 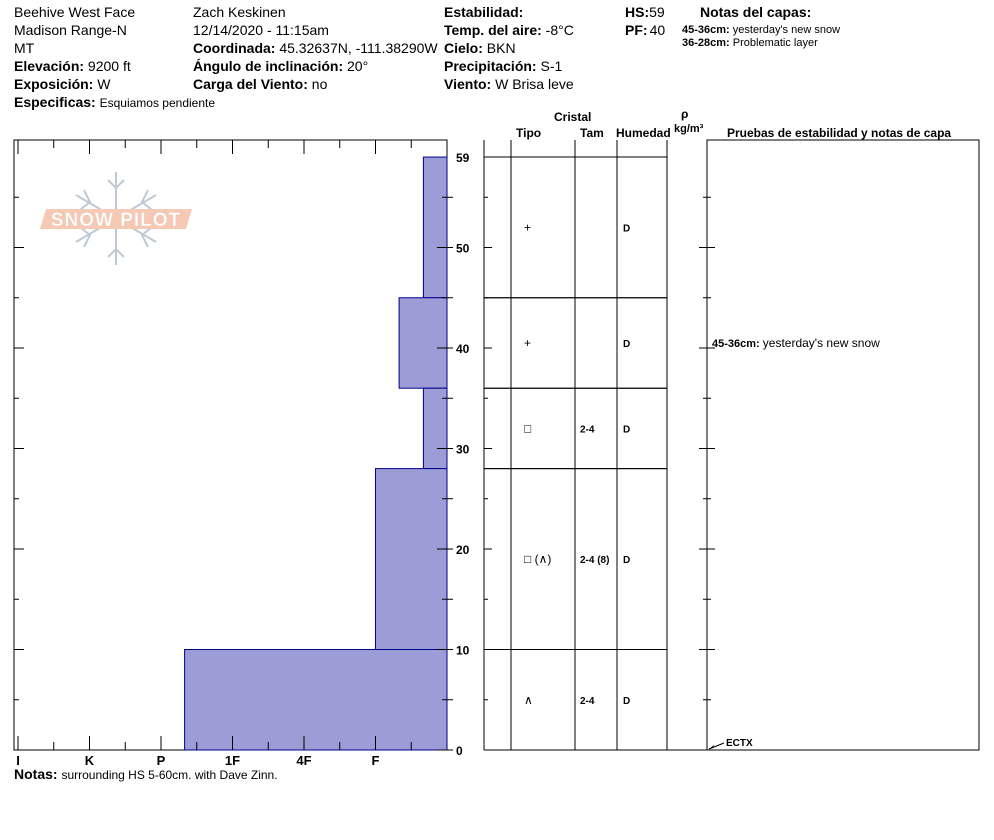 I want to click on observer-name: Zach Keskinen, so click(x=239, y=12).